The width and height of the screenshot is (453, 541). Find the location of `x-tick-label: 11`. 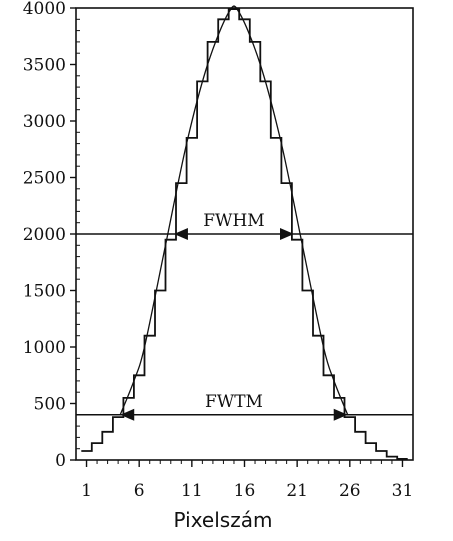

x-tick-label: 11 is located at coordinates (192, 491).